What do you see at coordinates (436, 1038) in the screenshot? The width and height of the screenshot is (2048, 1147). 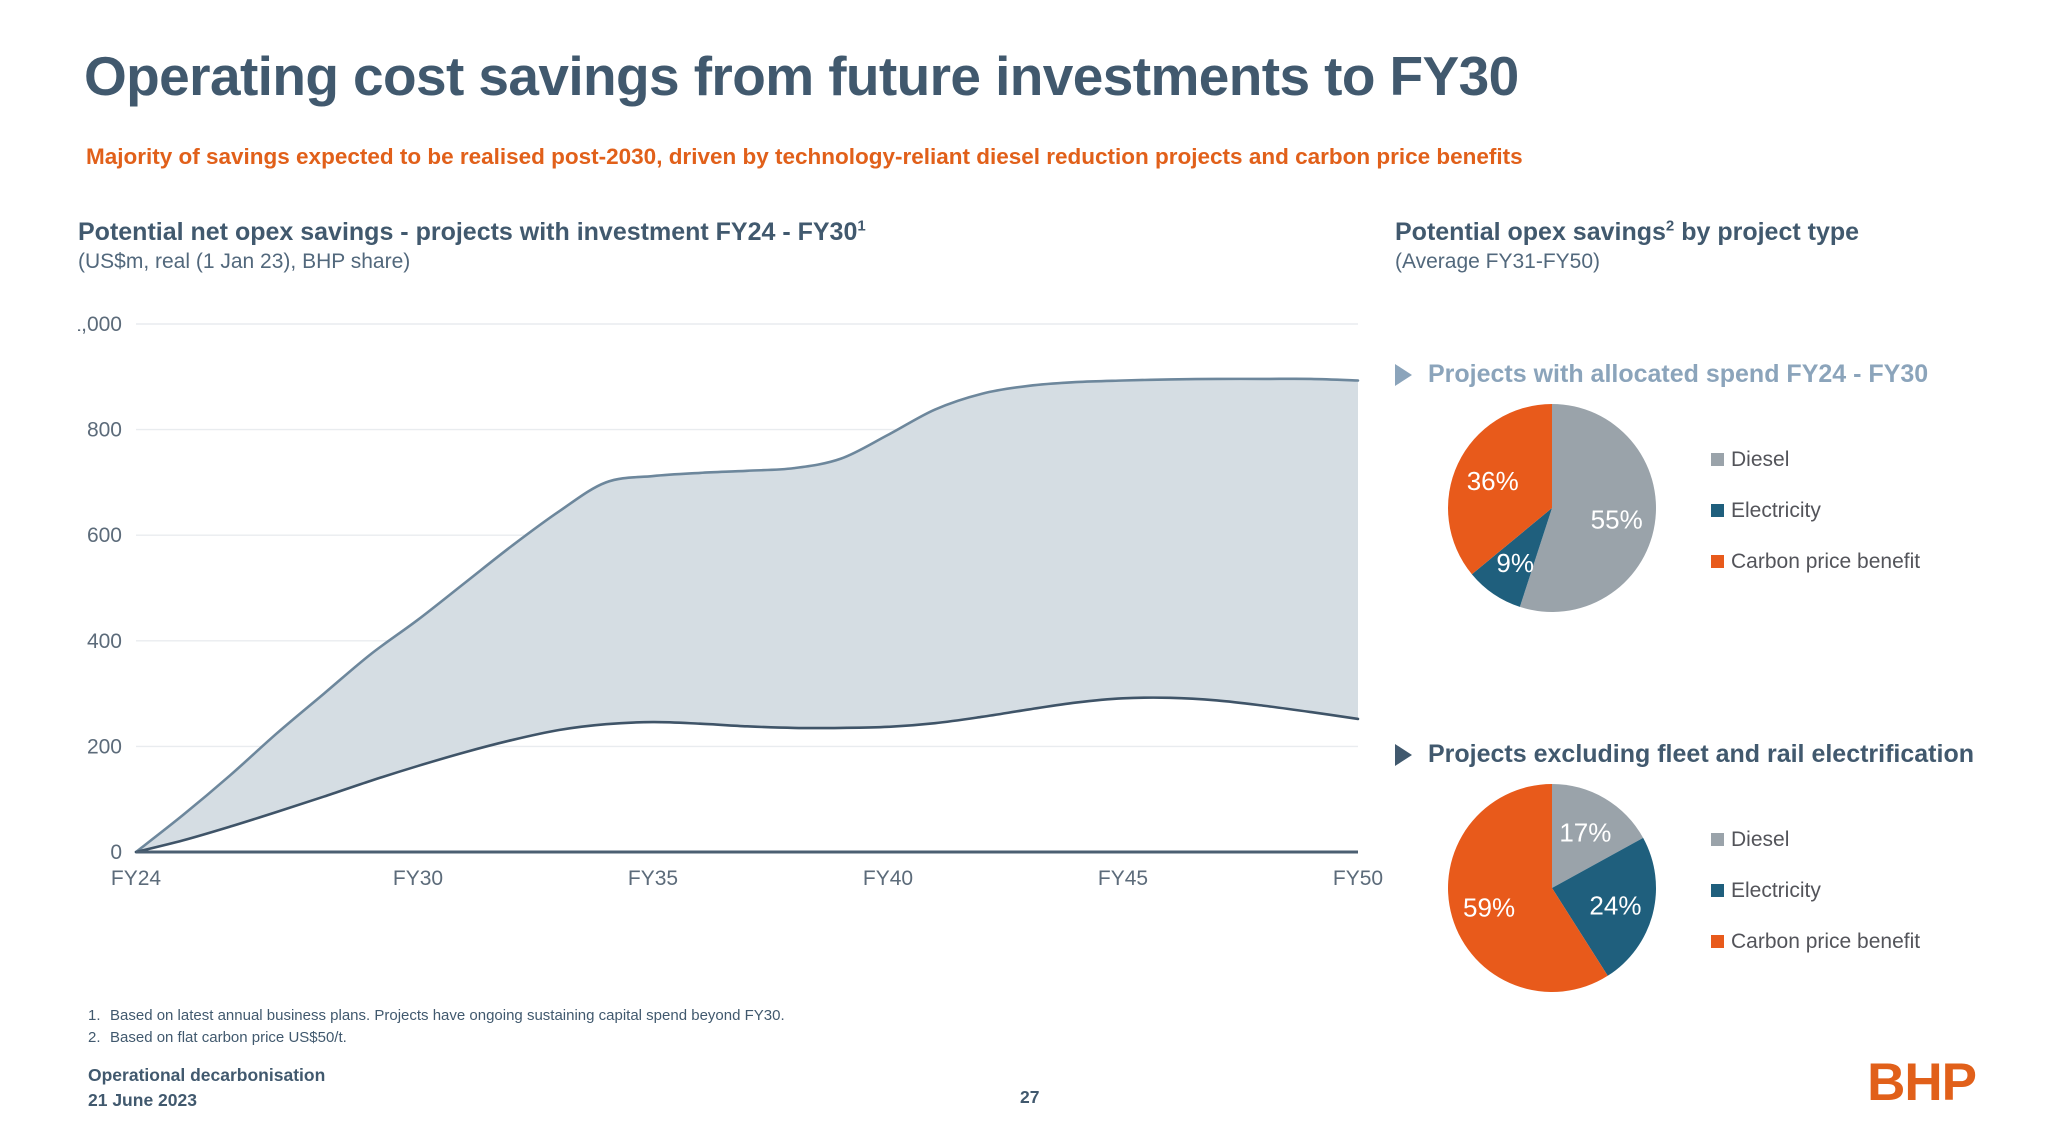 I see `footnote-2: 2. Based on flat carbon price US$50/t.` at bounding box center [436, 1038].